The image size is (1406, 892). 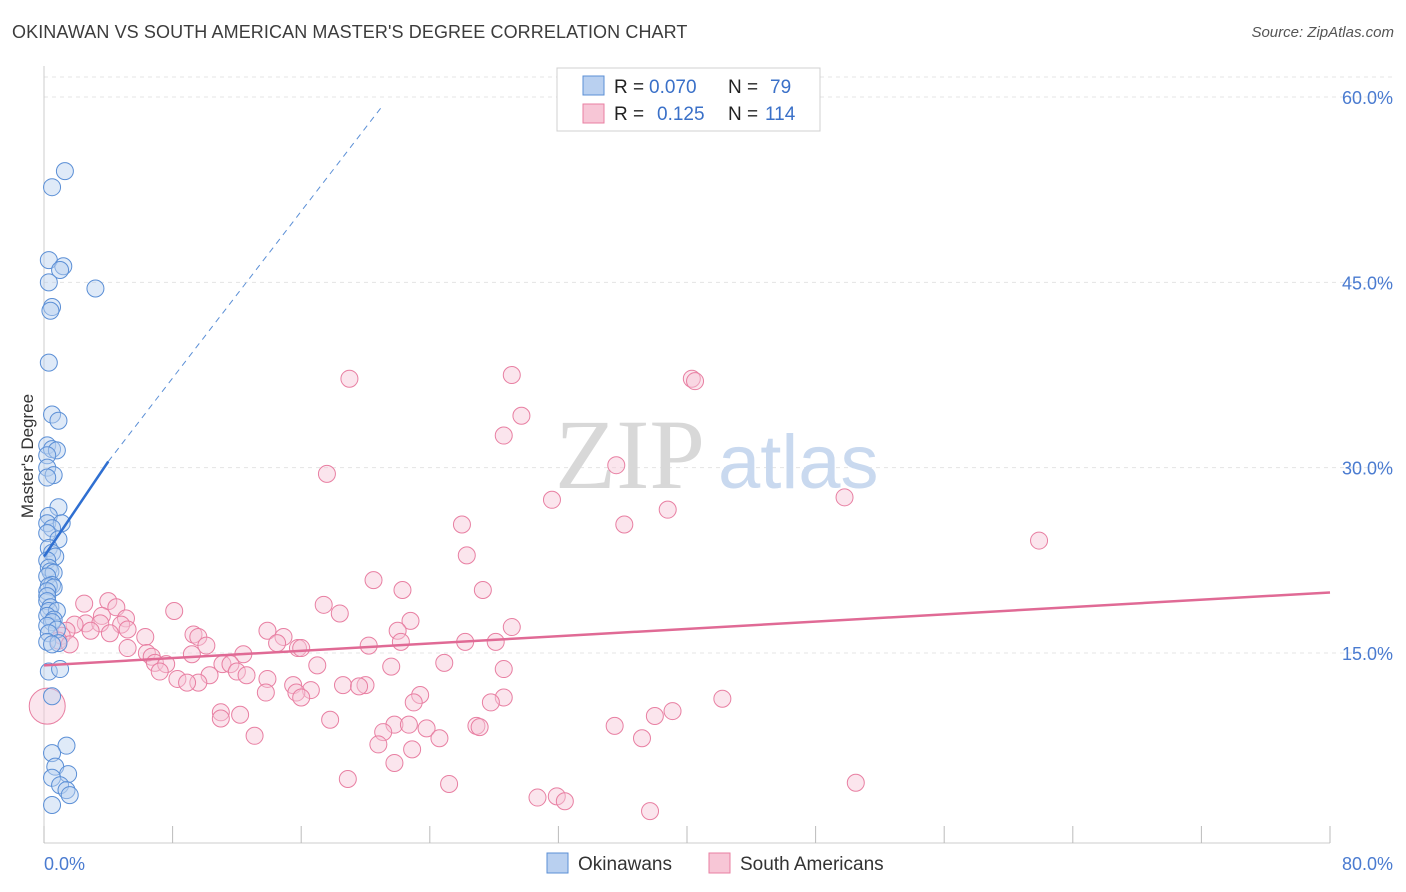 I want to click on okinawans-trend-extension, so click(x=244, y=284).